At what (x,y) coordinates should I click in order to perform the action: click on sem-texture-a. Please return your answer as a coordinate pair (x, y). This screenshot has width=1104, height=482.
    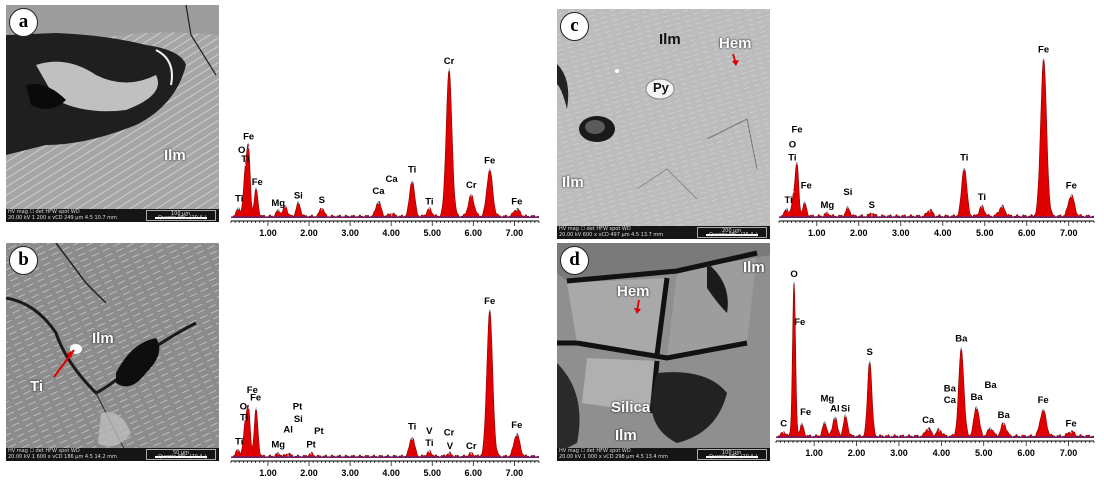
    Looking at the image, I should click on (112, 113).